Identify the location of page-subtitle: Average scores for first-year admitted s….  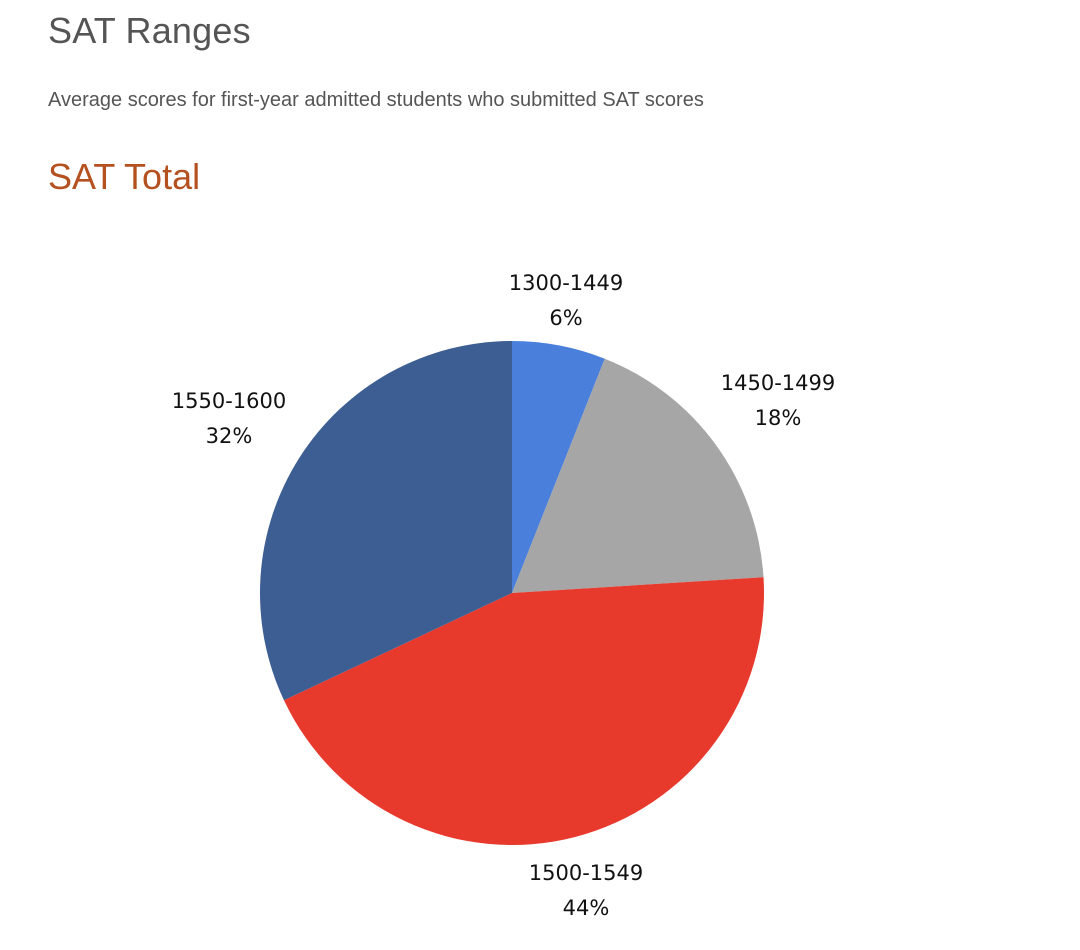
(376, 100).